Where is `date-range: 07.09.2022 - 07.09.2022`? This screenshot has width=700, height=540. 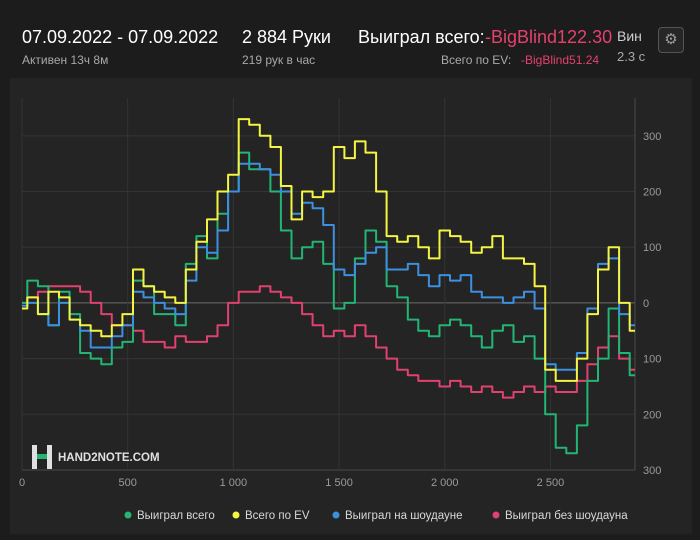
date-range: 07.09.2022 - 07.09.2022 is located at coordinates (120, 37).